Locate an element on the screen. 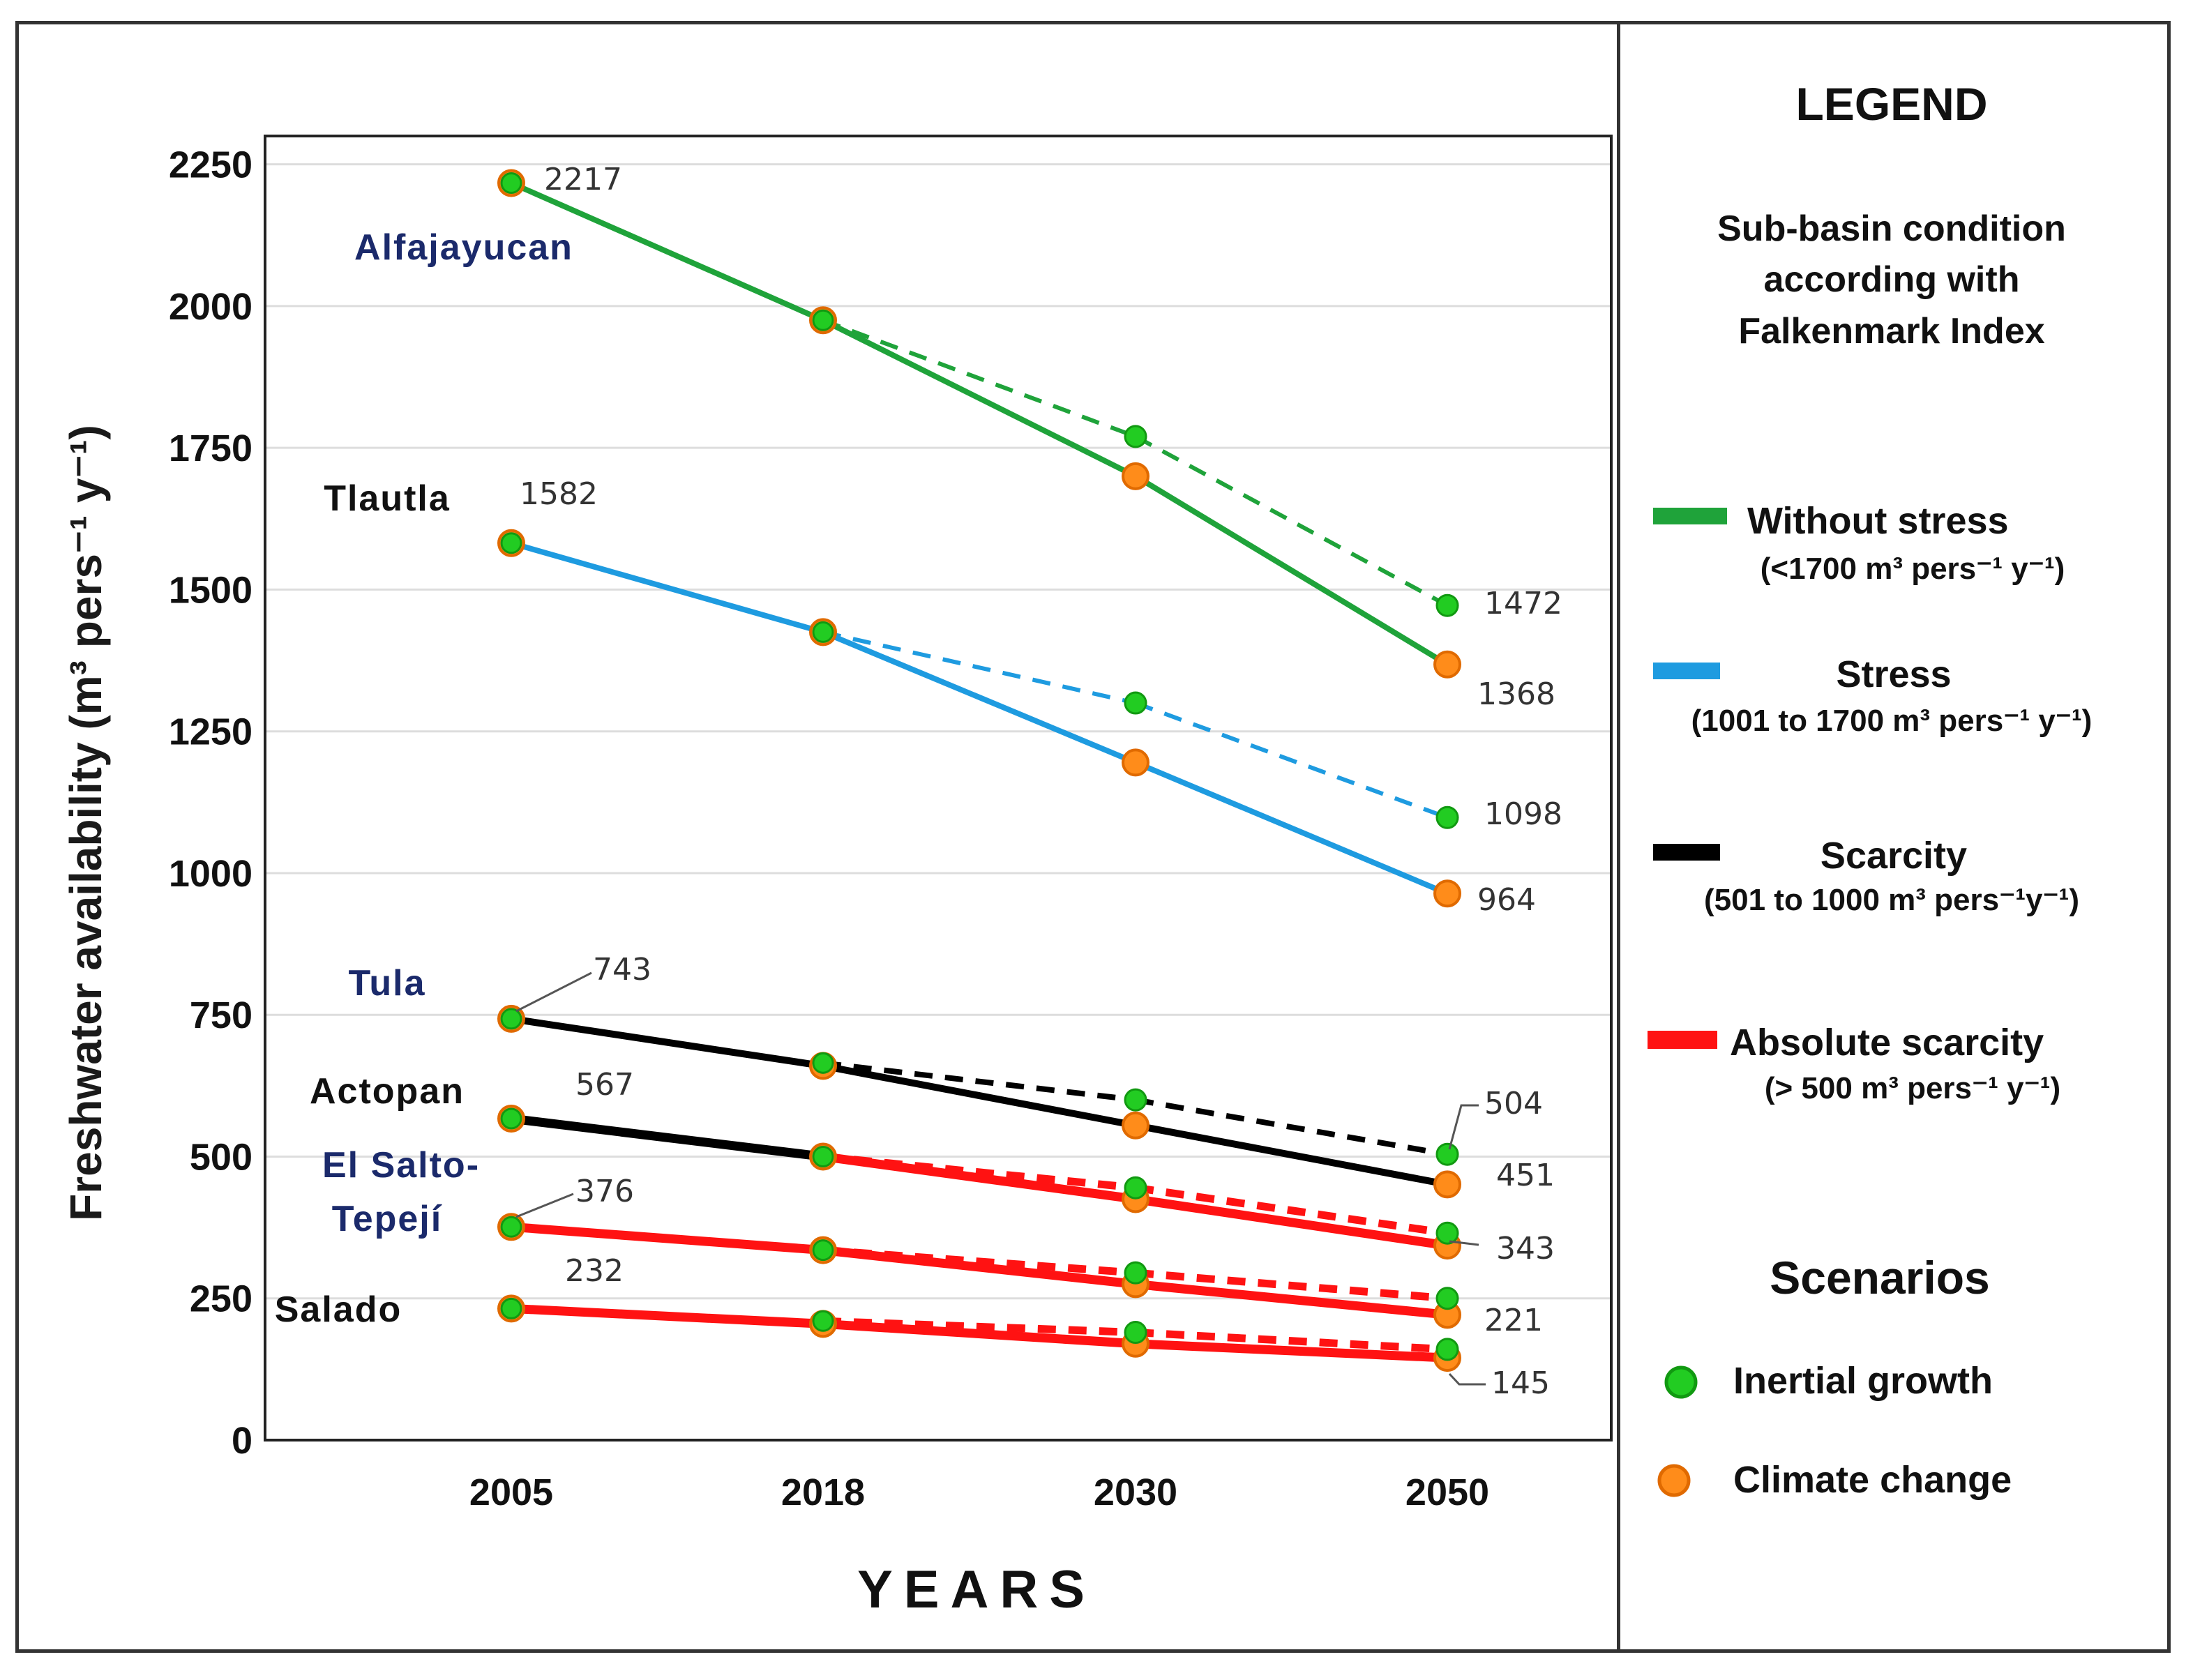 The width and height of the screenshot is (2186, 1680). legend-divider is located at coordinates (1618, 837).